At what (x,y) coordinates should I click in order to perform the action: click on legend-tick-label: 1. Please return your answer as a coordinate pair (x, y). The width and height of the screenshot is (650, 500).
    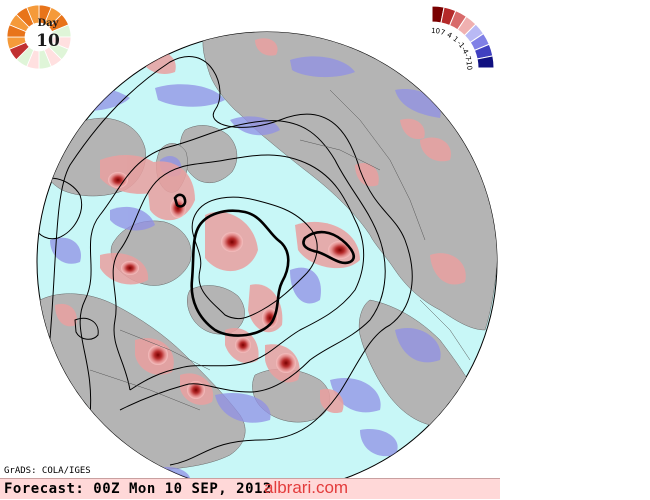
    Looking at the image, I should click on (455, 39).